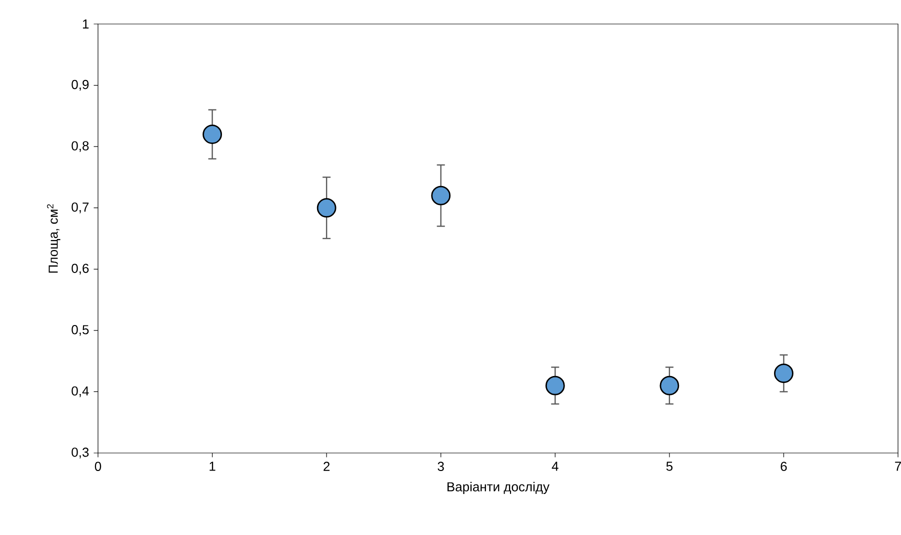  Describe the element at coordinates (555, 466) in the screenshot. I see `x-tick-label: 4` at that location.